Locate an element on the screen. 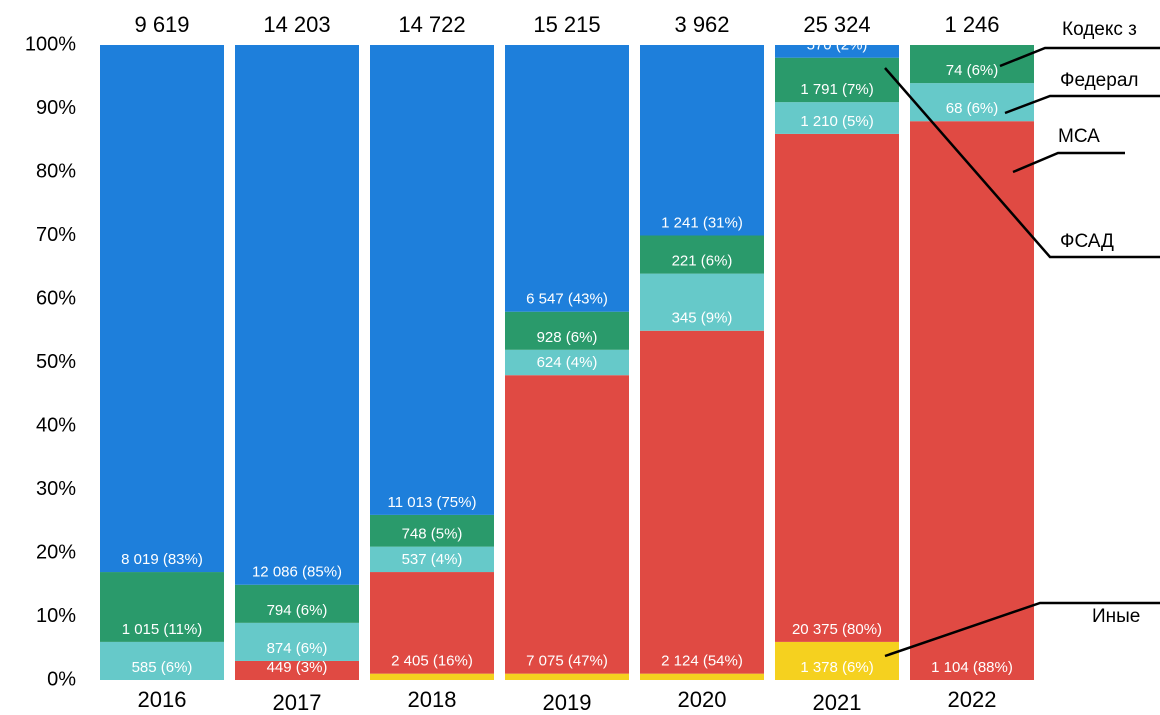  x-tick-label: 2022 is located at coordinates (972, 699).